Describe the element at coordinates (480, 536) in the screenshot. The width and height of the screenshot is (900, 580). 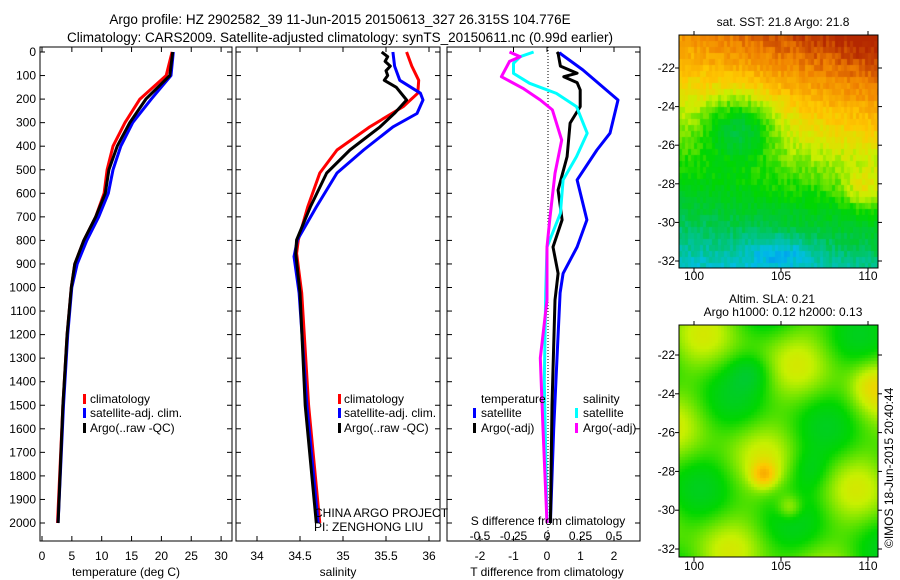
I see `s-tick-label: -0.5` at that location.